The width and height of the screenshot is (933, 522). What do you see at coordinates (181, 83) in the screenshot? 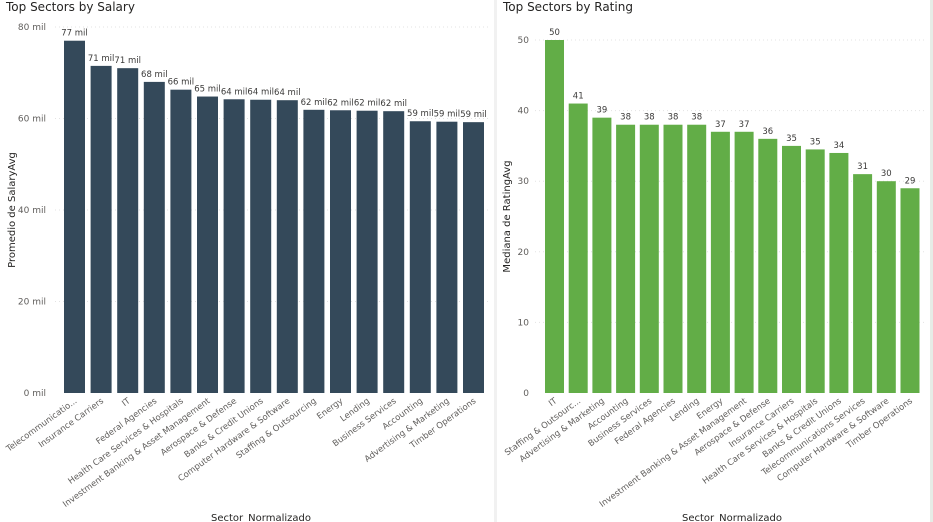
I see `data-label: 66 mil` at bounding box center [181, 83].